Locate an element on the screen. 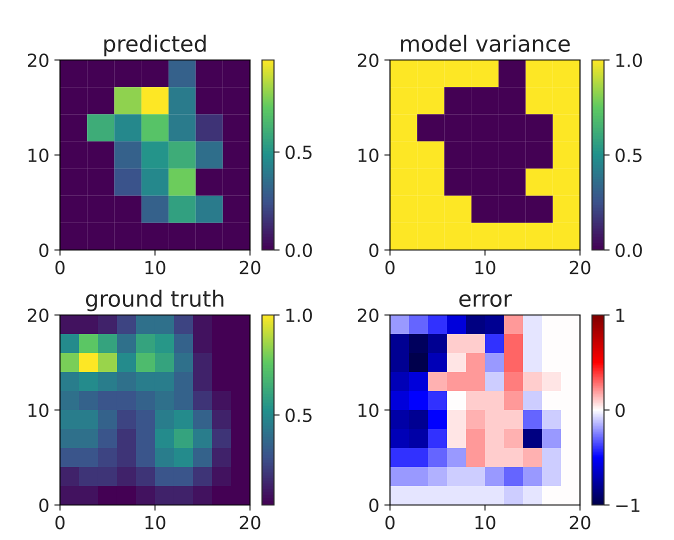  chart-title: predicted is located at coordinates (155, 45).